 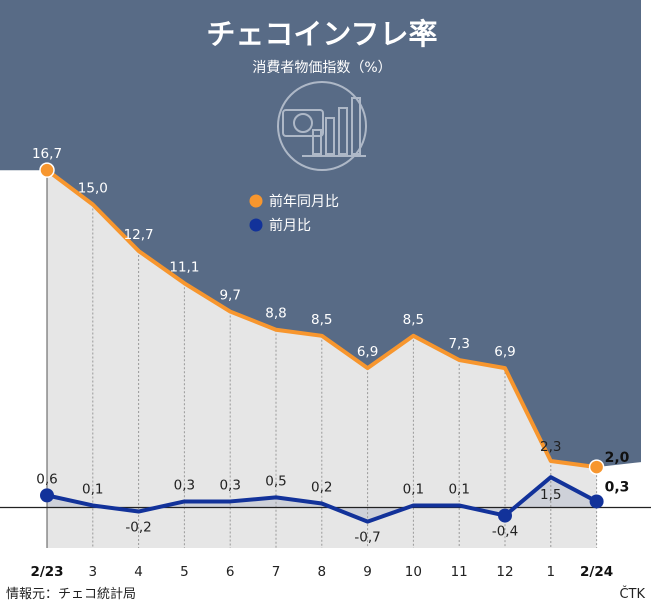 I want to click on yoy-label-12: 6,9, so click(x=504, y=352).